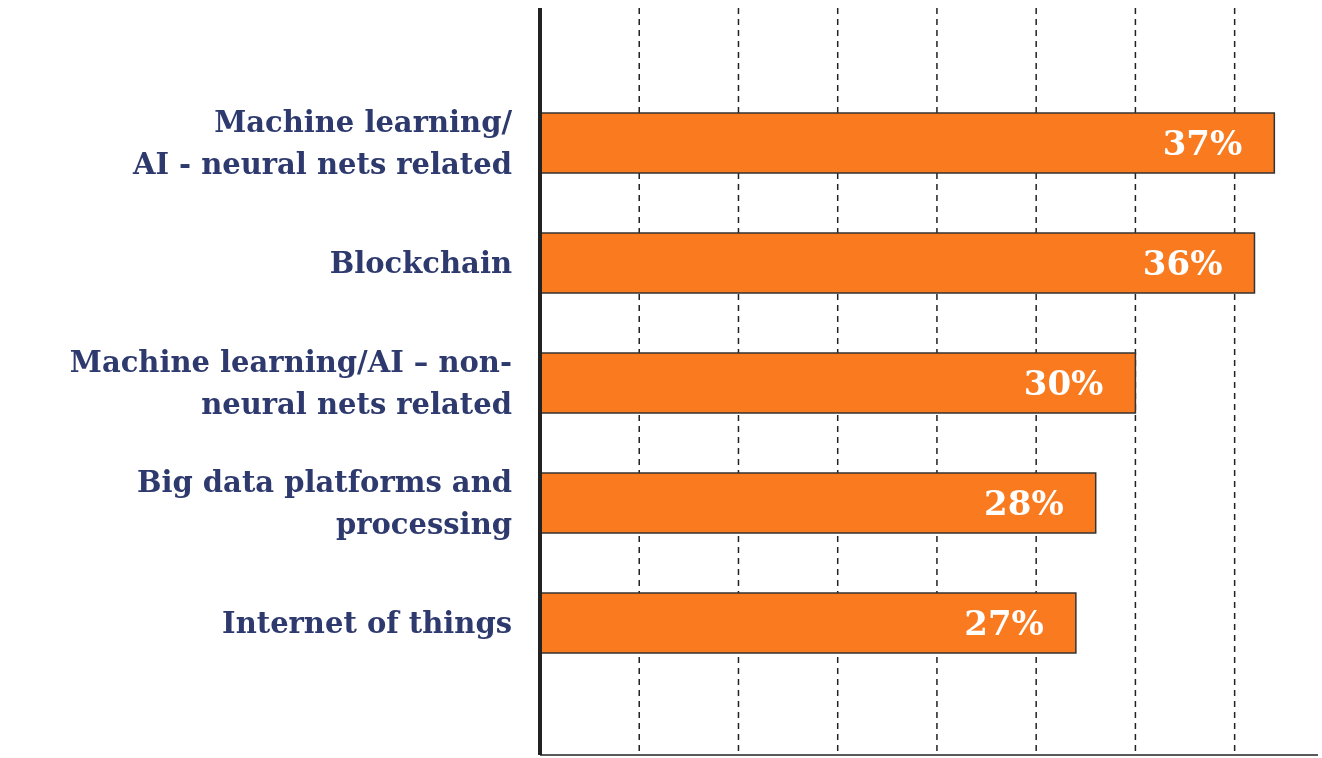 This screenshot has height=758, width=1322. I want to click on y-tick-label: Blockchain, so click(420, 263).